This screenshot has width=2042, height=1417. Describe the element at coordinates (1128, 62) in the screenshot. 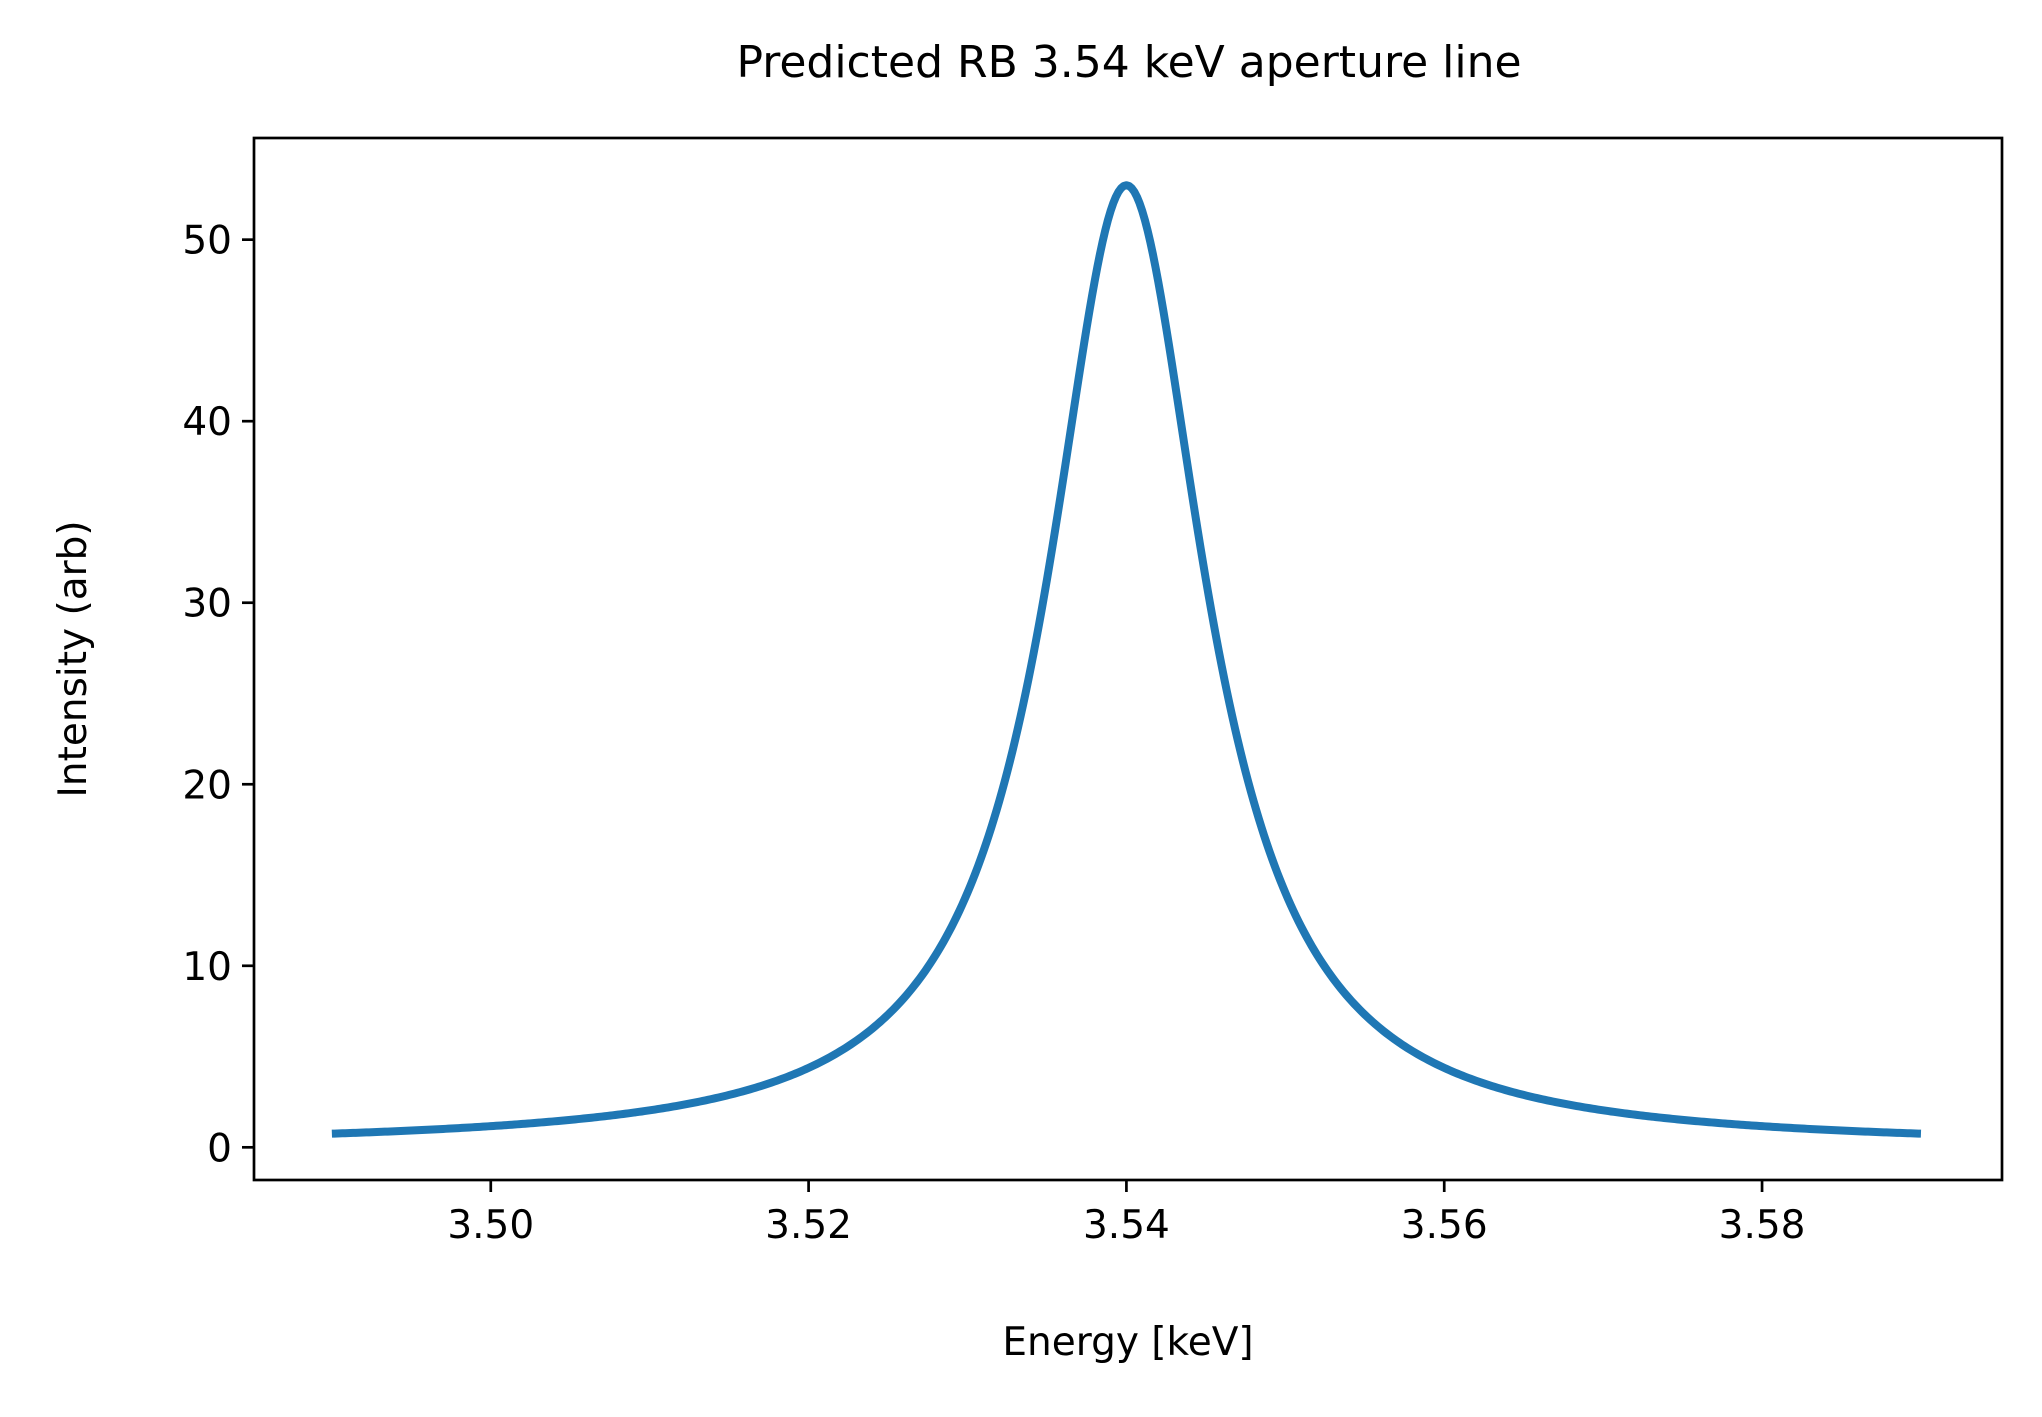

I see `chart-title: Predicted RB 3.54 keV aperture line` at that location.